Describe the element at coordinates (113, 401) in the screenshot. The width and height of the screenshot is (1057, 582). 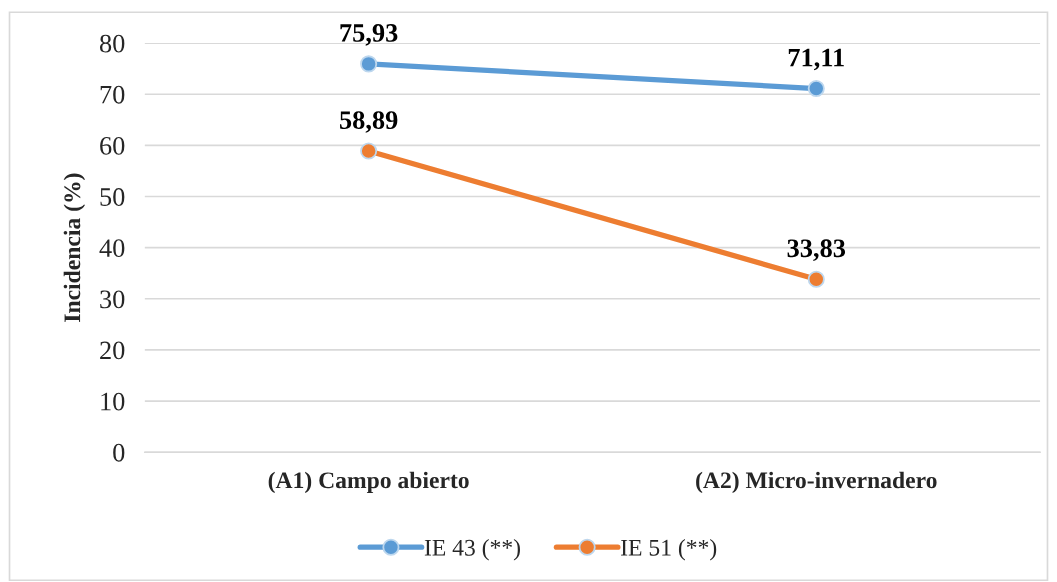
I see `y-tick-label: 10` at that location.